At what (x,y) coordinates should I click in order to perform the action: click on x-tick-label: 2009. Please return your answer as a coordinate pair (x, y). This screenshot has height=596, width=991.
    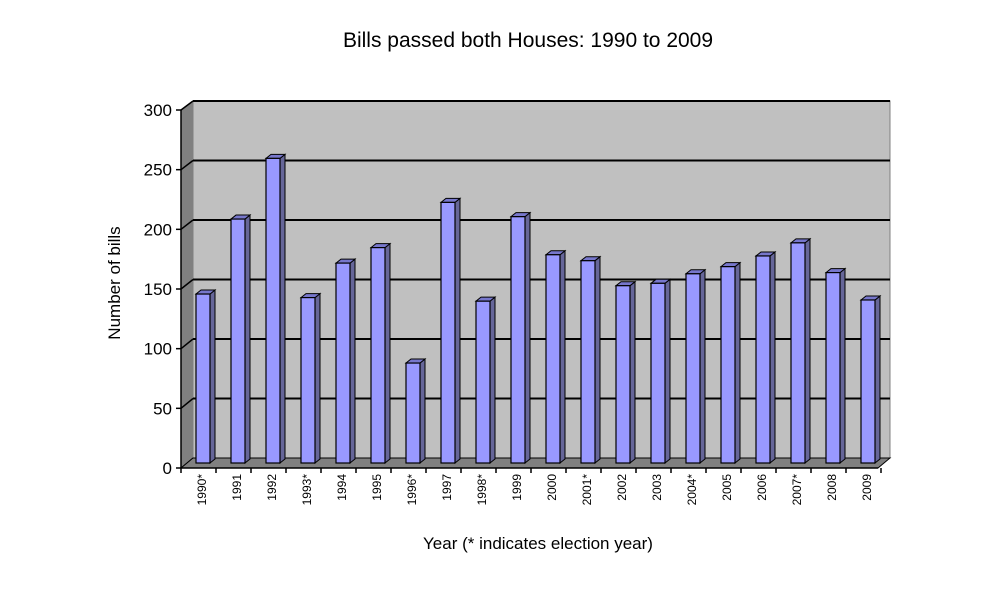
    Looking at the image, I should click on (867, 487).